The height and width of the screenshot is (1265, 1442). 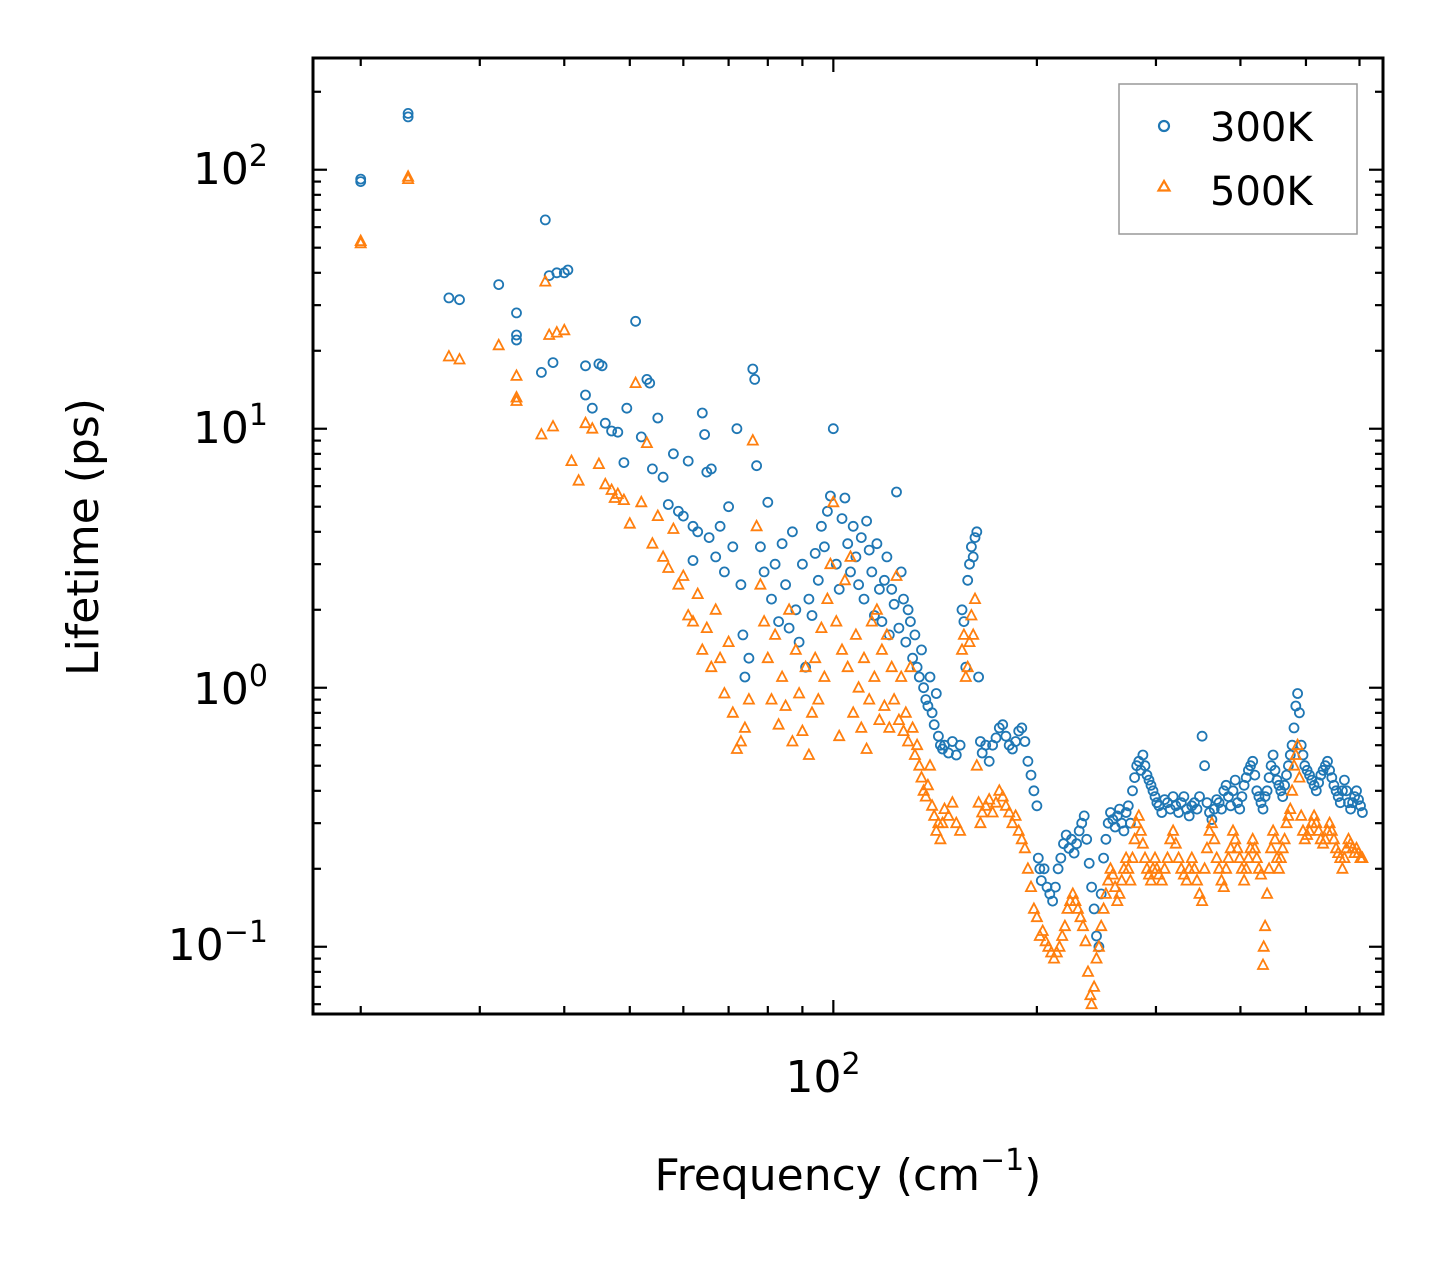 I want to click on legend-marker-500K, so click(x=1164, y=185).